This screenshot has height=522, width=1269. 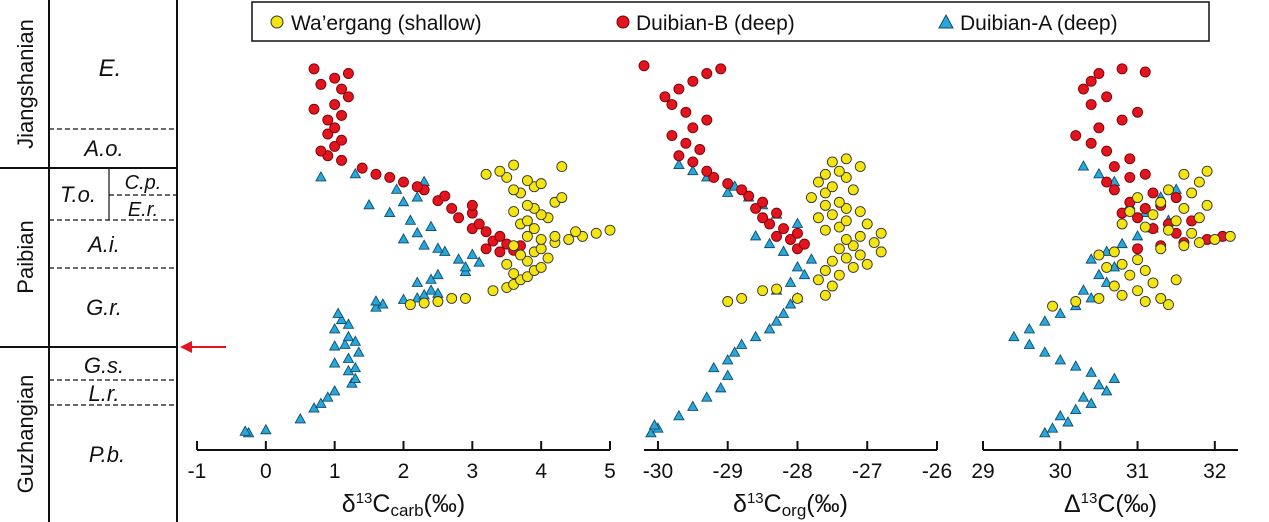 I want to click on x-tick-label: 1, so click(x=335, y=471).